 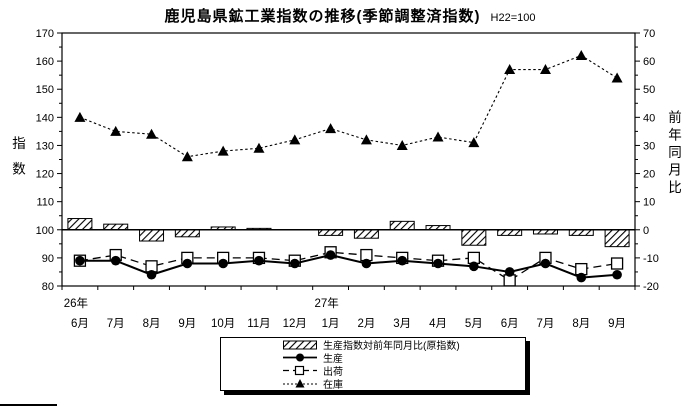 What do you see at coordinates (649, 175) in the screenshot?
I see `right-axis-tick-label: 20` at bounding box center [649, 175].